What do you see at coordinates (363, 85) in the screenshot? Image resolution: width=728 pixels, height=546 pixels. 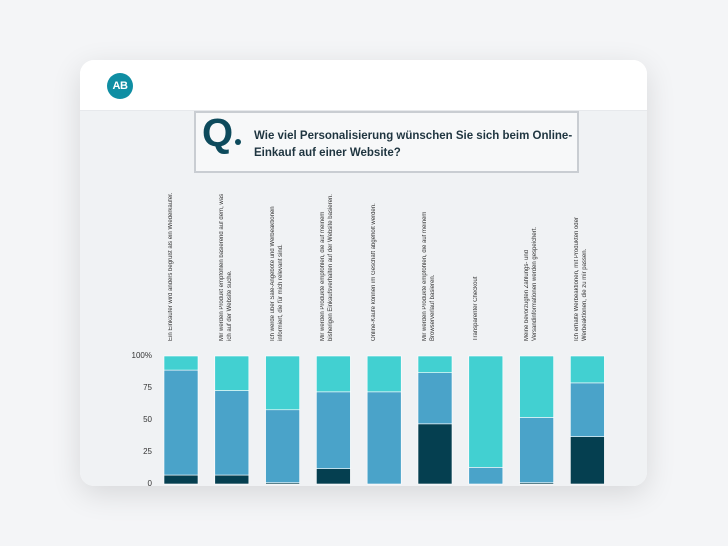 I see `top-bar: AB` at bounding box center [363, 85].